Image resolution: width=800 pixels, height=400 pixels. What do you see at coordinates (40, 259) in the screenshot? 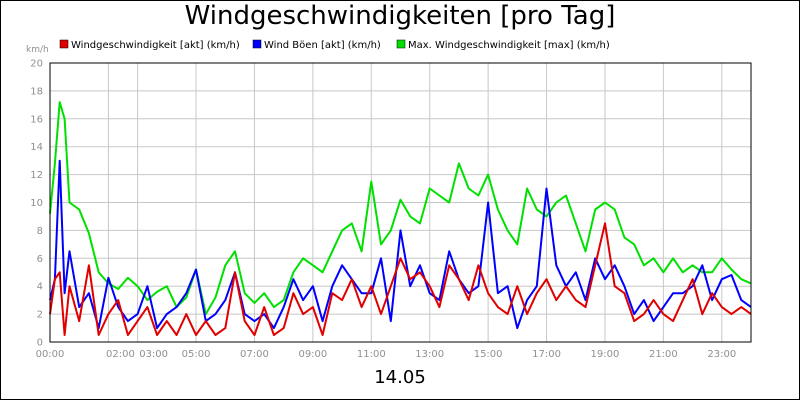
I see `y-tick-label: 6` at bounding box center [40, 259].